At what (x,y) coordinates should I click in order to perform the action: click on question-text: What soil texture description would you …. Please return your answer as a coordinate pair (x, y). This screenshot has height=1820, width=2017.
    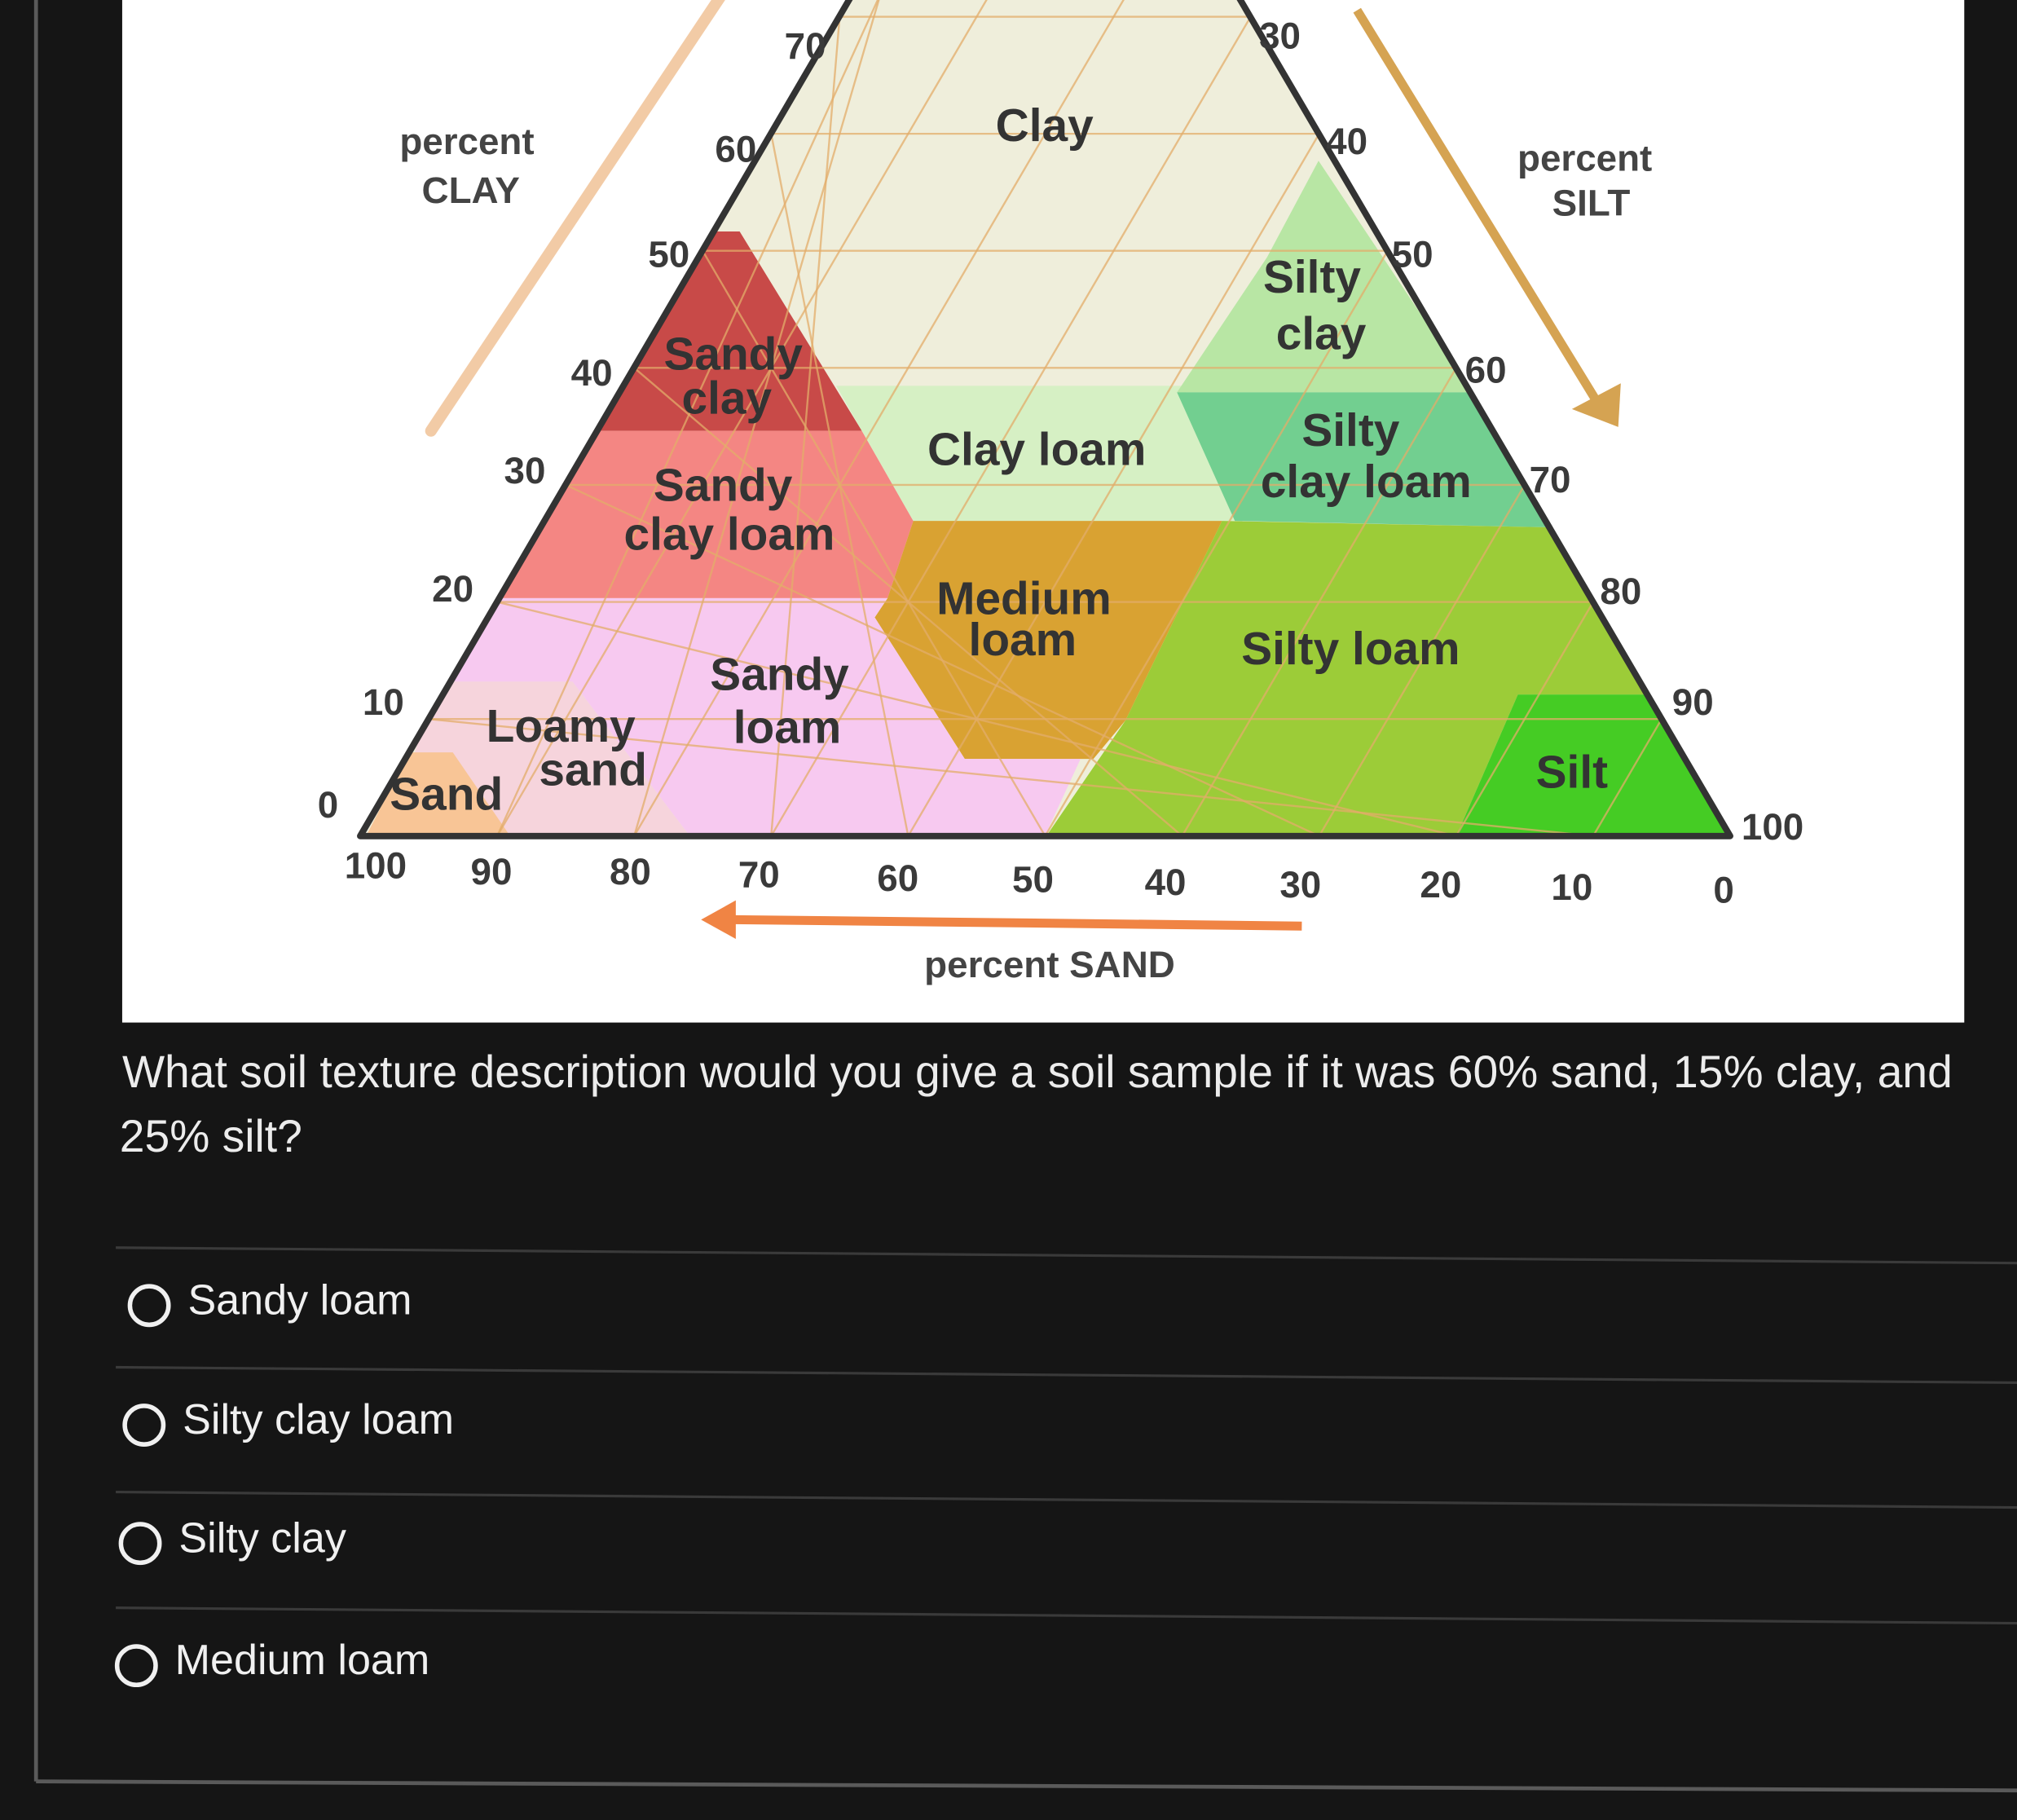
    Looking at the image, I should click on (1038, 1072).